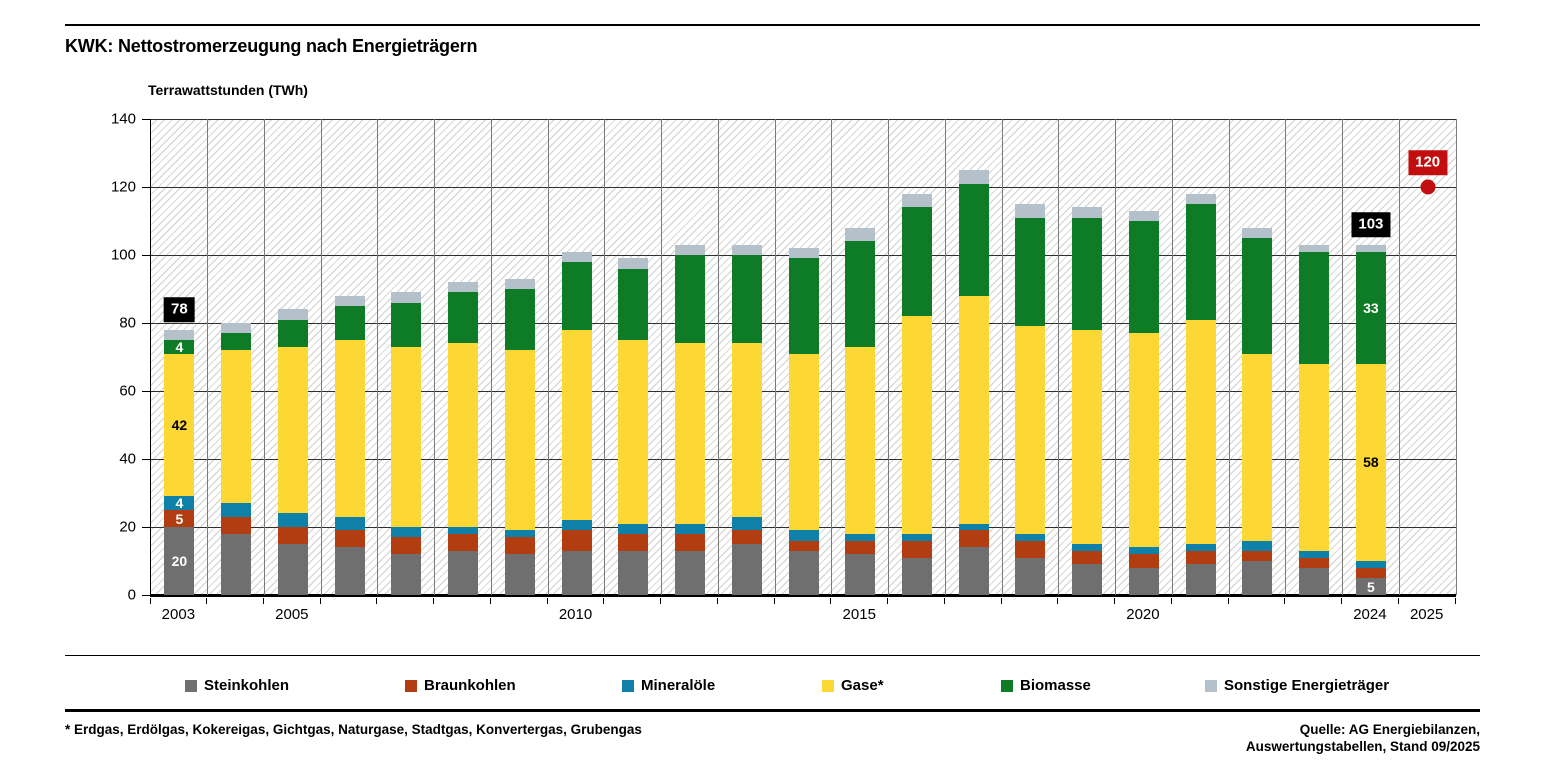 The width and height of the screenshot is (1545, 775). Describe the element at coordinates (1143, 561) in the screenshot. I see `bar-segment-braunkohlen-2020` at that location.